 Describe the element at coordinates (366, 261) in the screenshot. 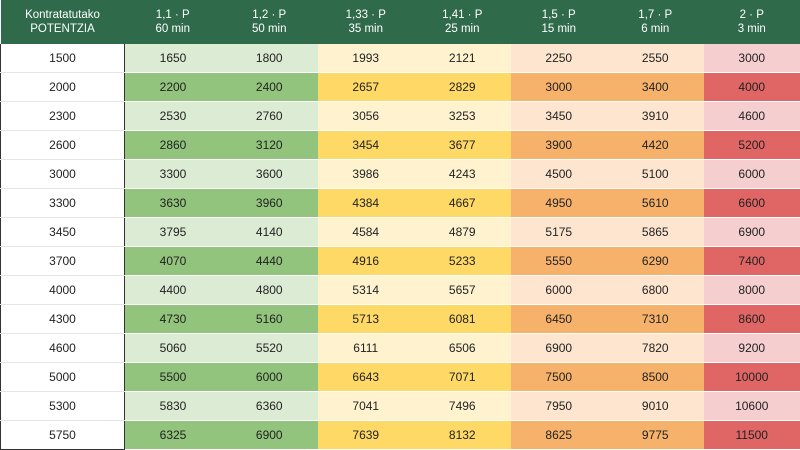

I see `power-value: 4916` at that location.